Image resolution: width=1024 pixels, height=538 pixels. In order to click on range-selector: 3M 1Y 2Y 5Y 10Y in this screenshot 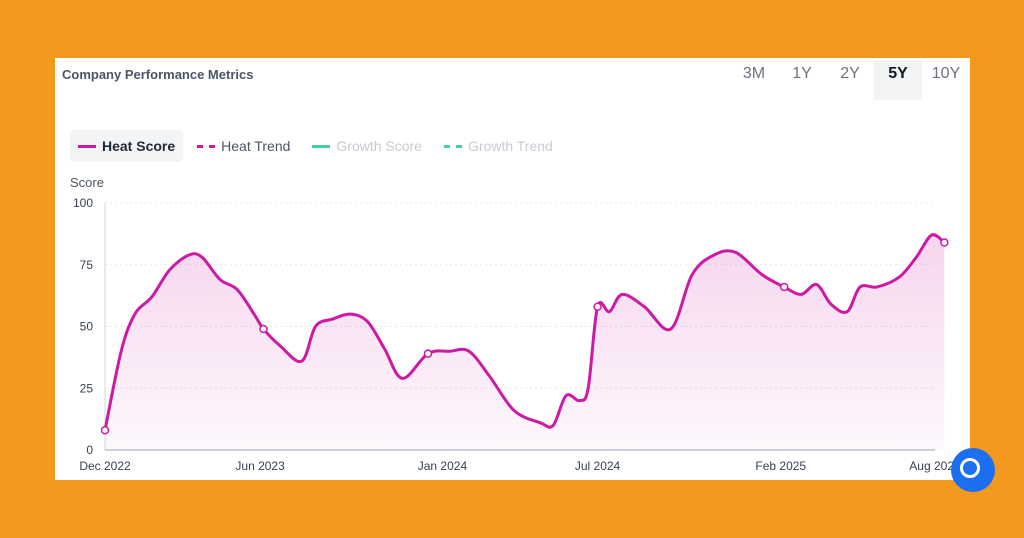, I will do `click(850, 80)`.